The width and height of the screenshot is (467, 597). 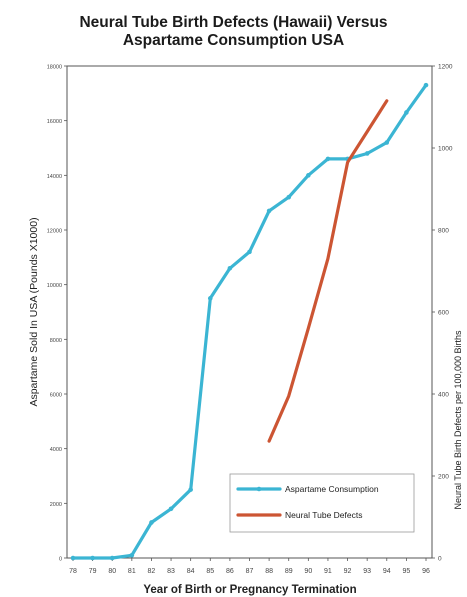 What do you see at coordinates (322, 503) in the screenshot?
I see `legend: Aspartame Consumption Neural Tube Defects` at bounding box center [322, 503].